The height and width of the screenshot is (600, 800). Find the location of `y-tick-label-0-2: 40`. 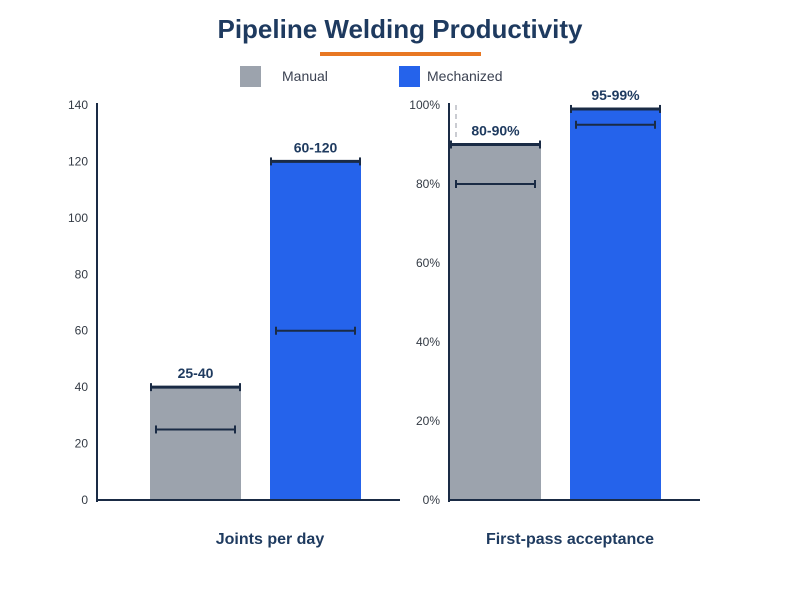

y-tick-label-0-2: 40 is located at coordinates (82, 387).